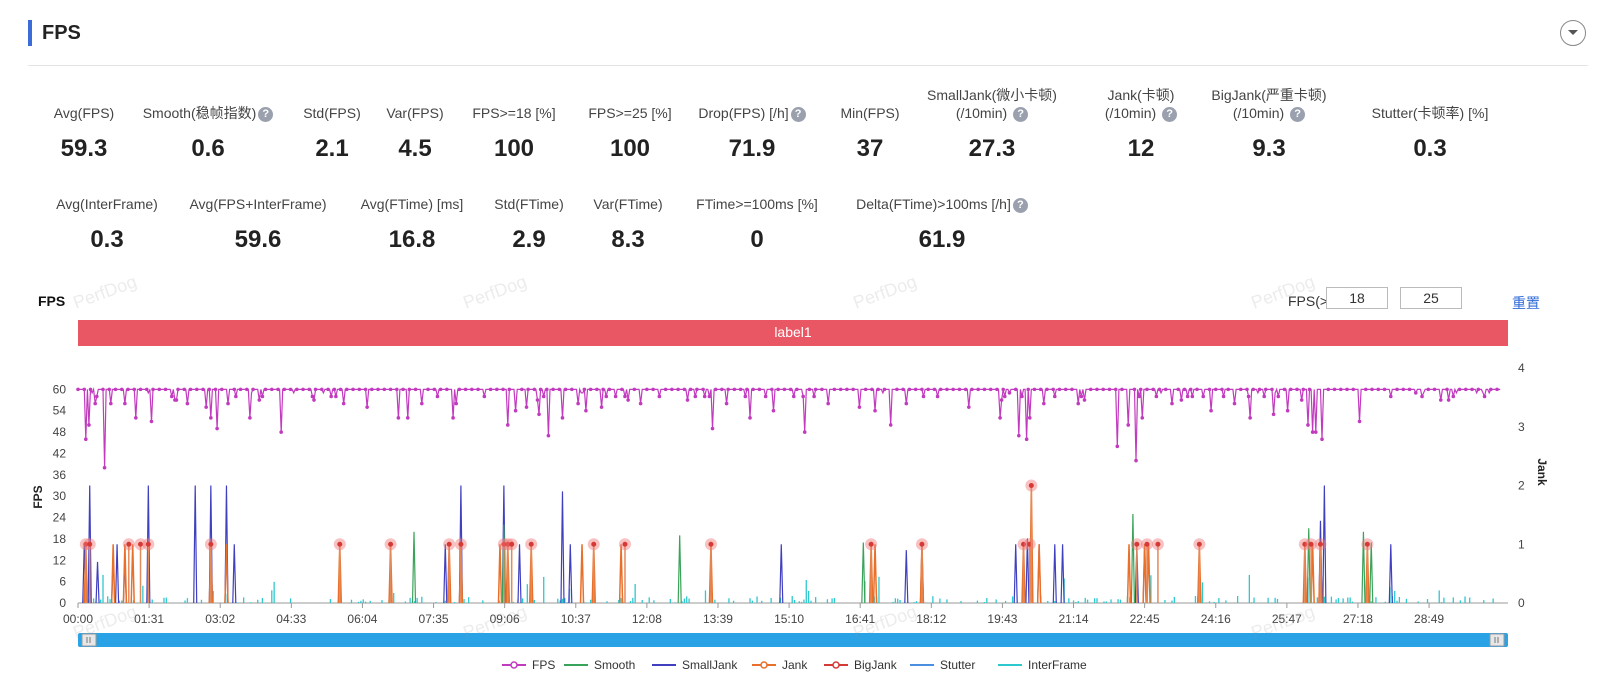  Describe the element at coordinates (208, 134) in the screenshot. I see `stat-r1-1: Smooth(稳帧指数)? 0.6` at that location.